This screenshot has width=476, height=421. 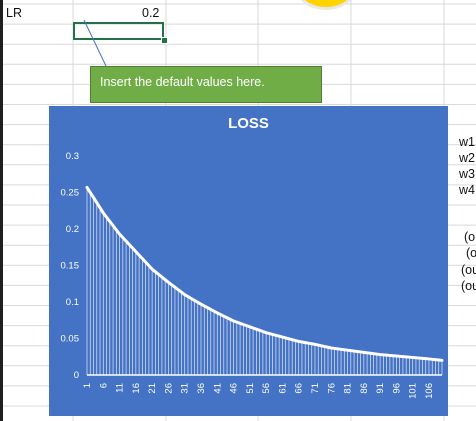 What do you see at coordinates (76, 375) in the screenshot?
I see `y-tick-label: 0` at bounding box center [76, 375].